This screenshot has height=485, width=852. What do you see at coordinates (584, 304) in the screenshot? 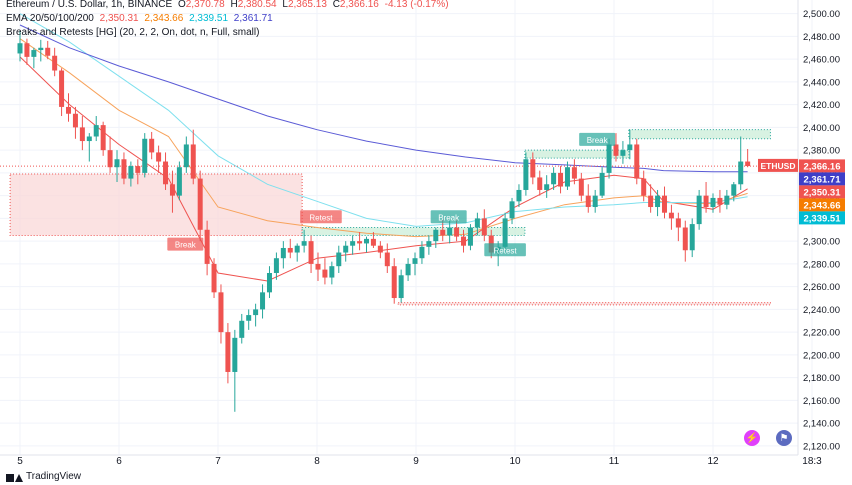
I see `resistance-zone` at bounding box center [584, 304].